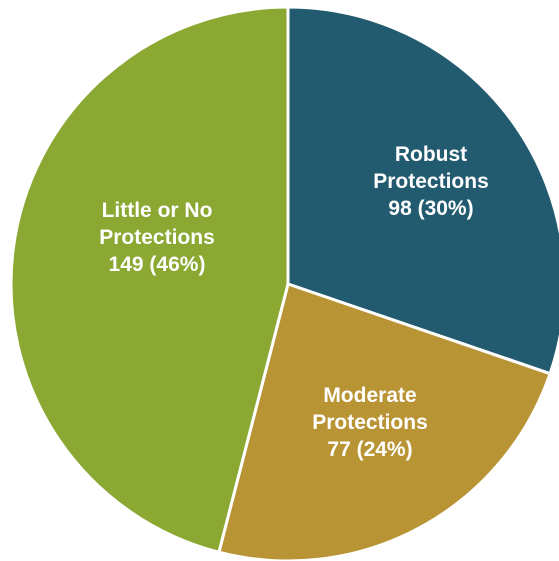 The image size is (559, 561). Describe the element at coordinates (431, 154) in the screenshot. I see `slice-category-label: Robust` at that location.